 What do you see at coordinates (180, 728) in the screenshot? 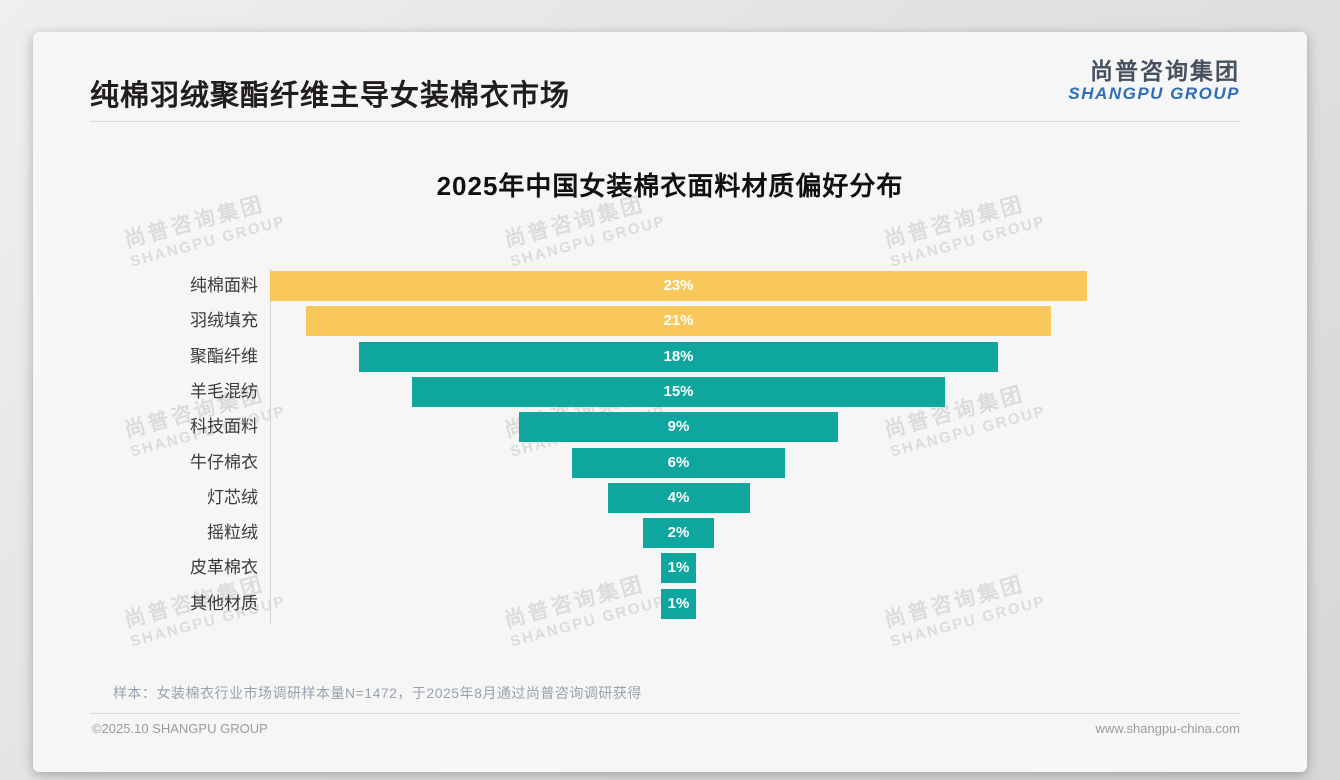
I see `footer-copyright: ©2025.10 SHANGPU GROUP` at bounding box center [180, 728].